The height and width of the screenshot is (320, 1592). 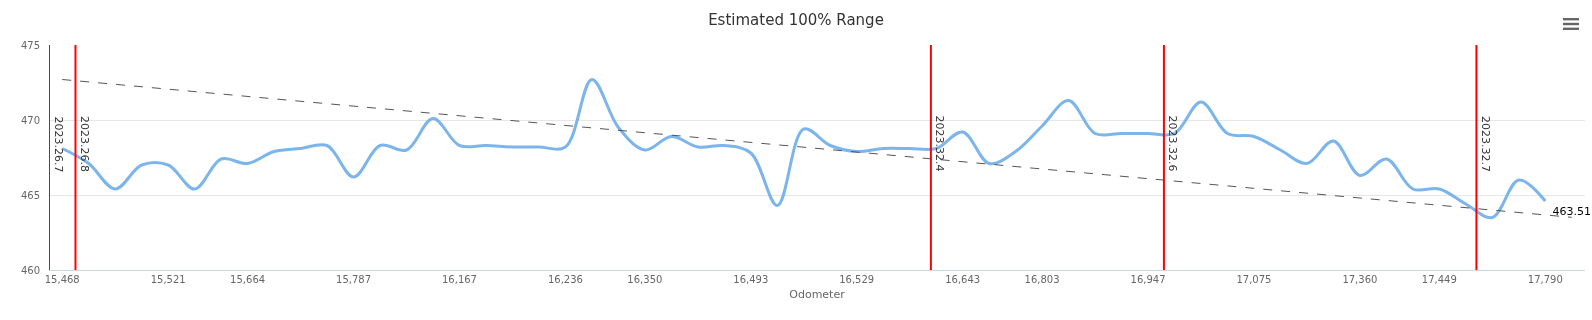 I want to click on x-tick-label: 15,787, so click(x=354, y=279).